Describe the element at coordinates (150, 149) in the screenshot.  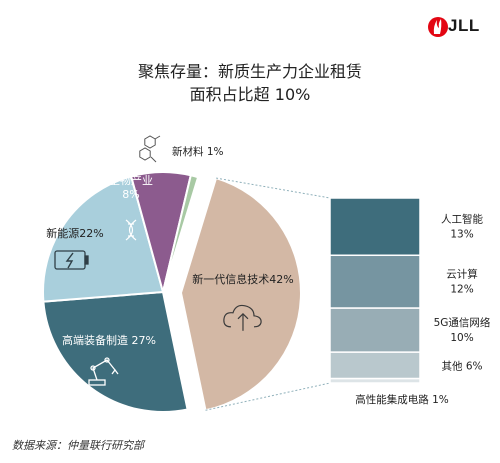
I see `molecule-icon` at that location.